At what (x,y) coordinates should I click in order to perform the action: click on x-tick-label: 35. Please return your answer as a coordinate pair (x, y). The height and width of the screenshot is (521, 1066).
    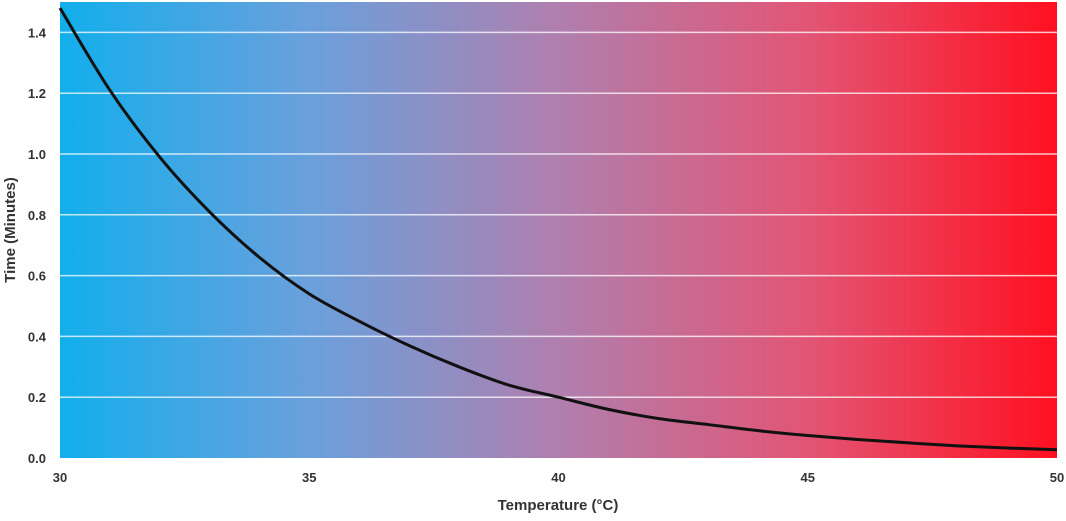
    Looking at the image, I should click on (309, 477).